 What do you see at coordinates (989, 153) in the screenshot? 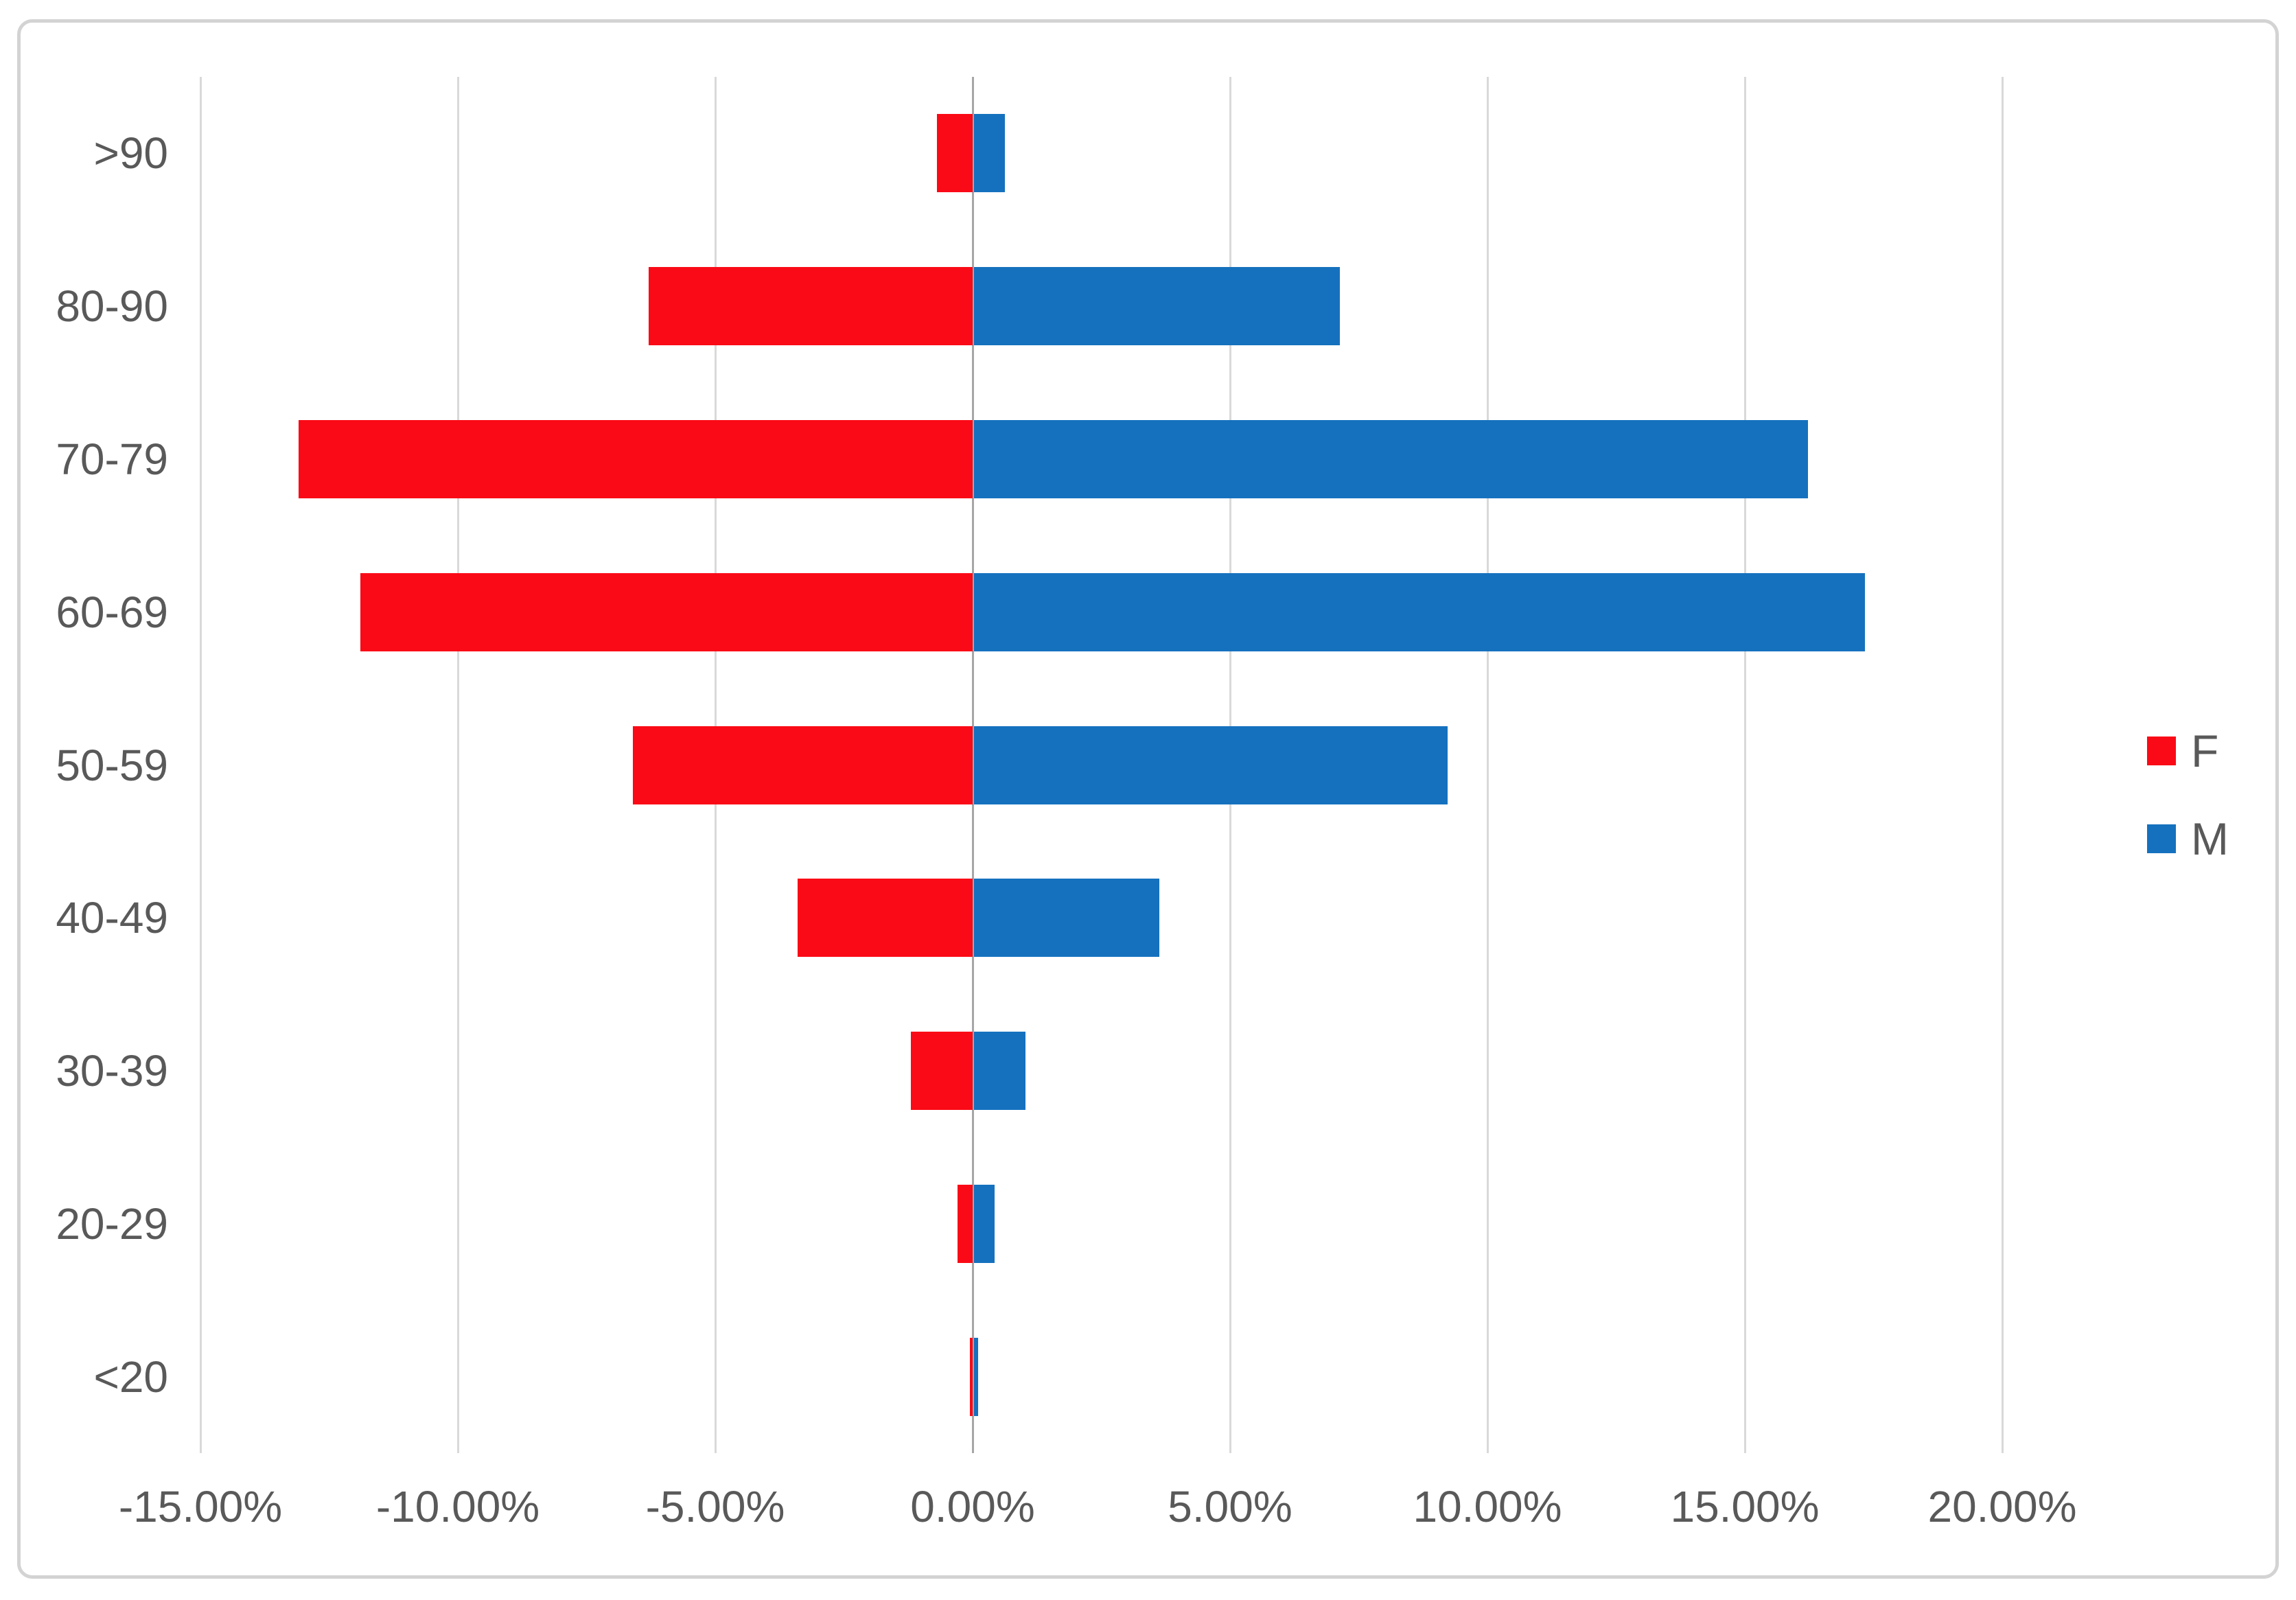
I see `bar-m-gt90` at bounding box center [989, 153].